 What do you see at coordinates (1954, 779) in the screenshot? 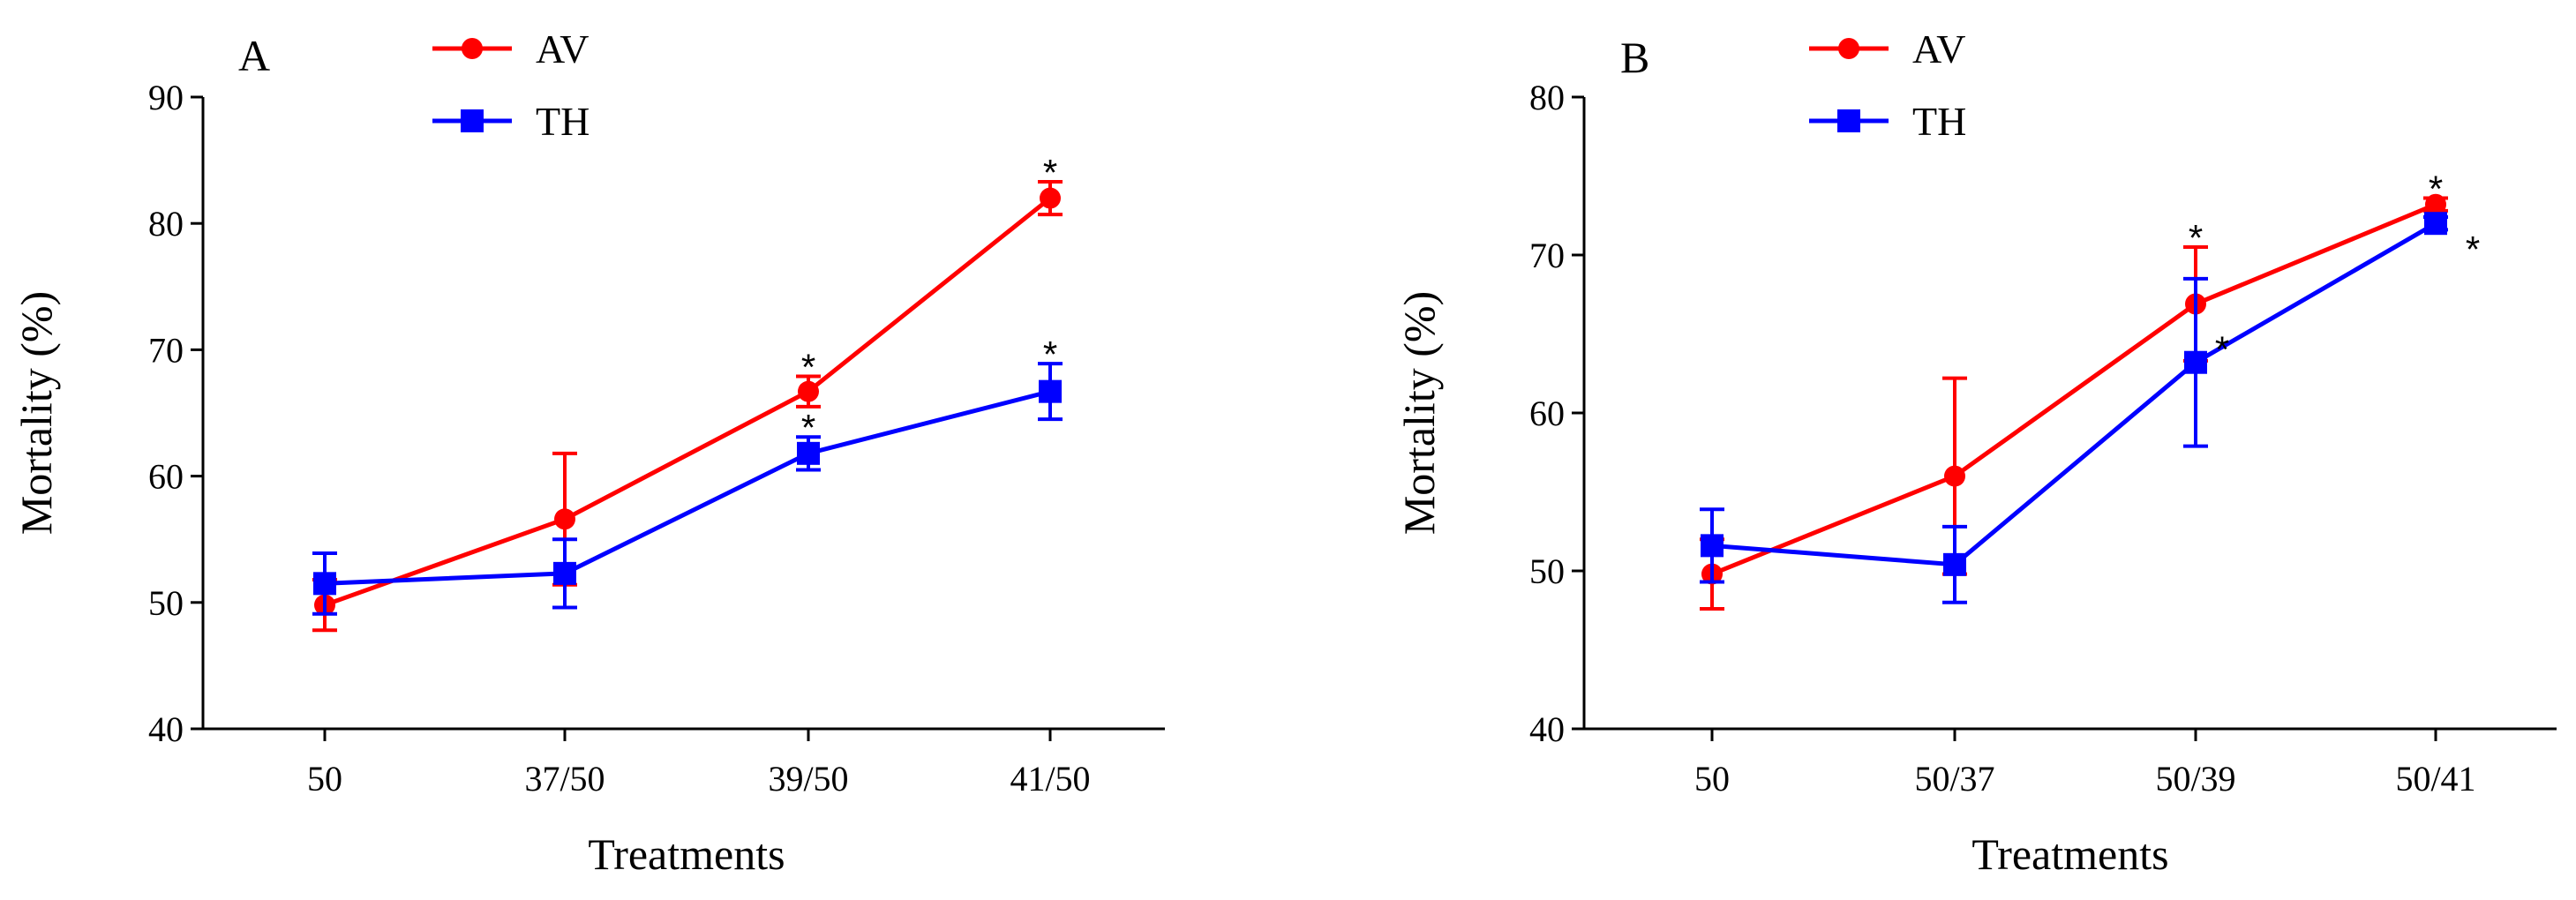
I see `x-tick-label: 50/37` at bounding box center [1954, 779].